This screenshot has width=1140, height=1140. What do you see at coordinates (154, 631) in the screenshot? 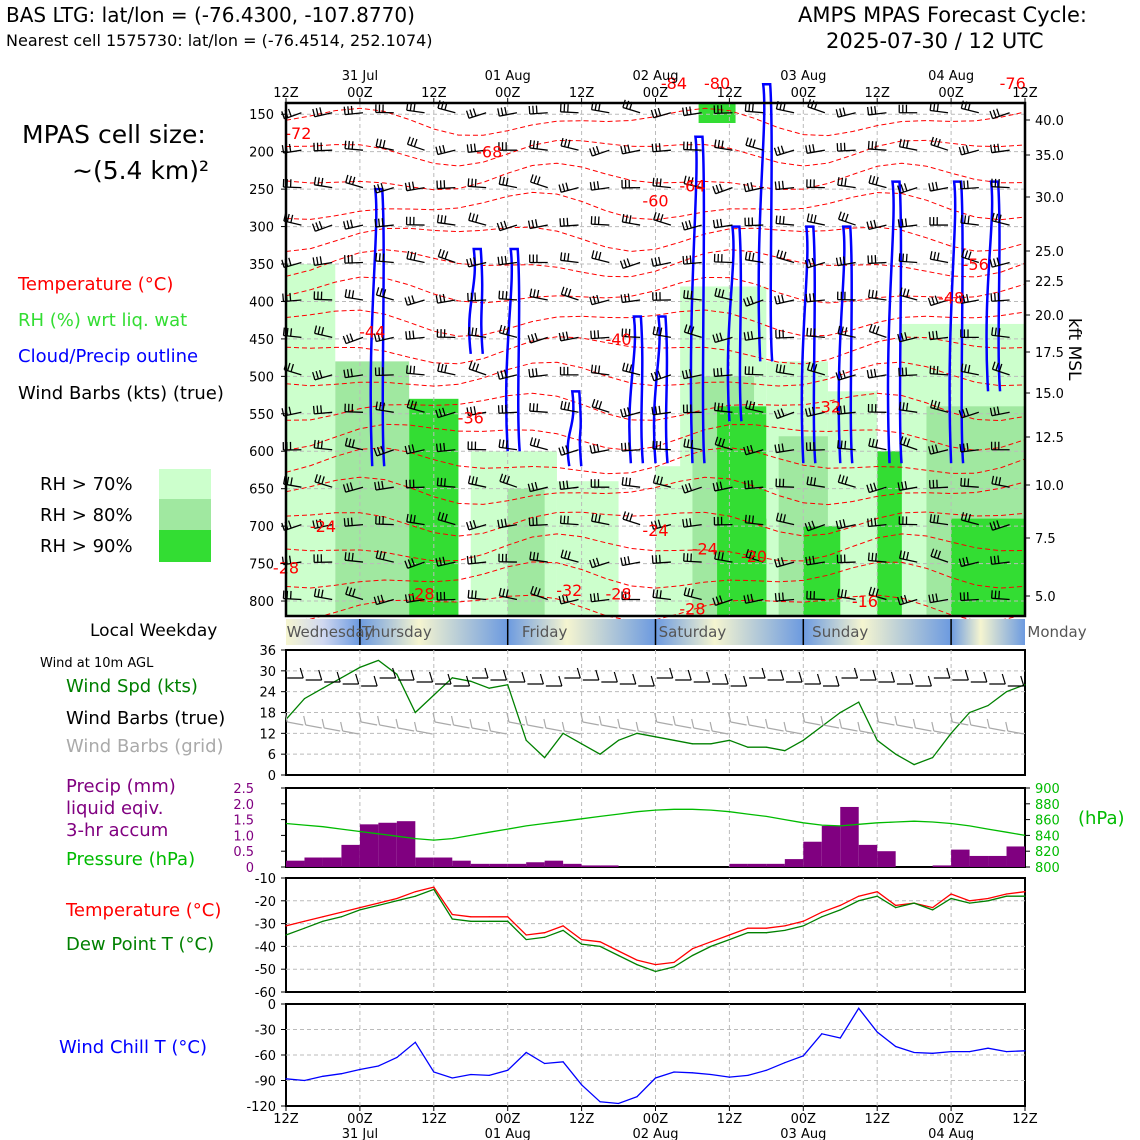
I see `local-weekday-label: Local Weekday` at bounding box center [154, 631].